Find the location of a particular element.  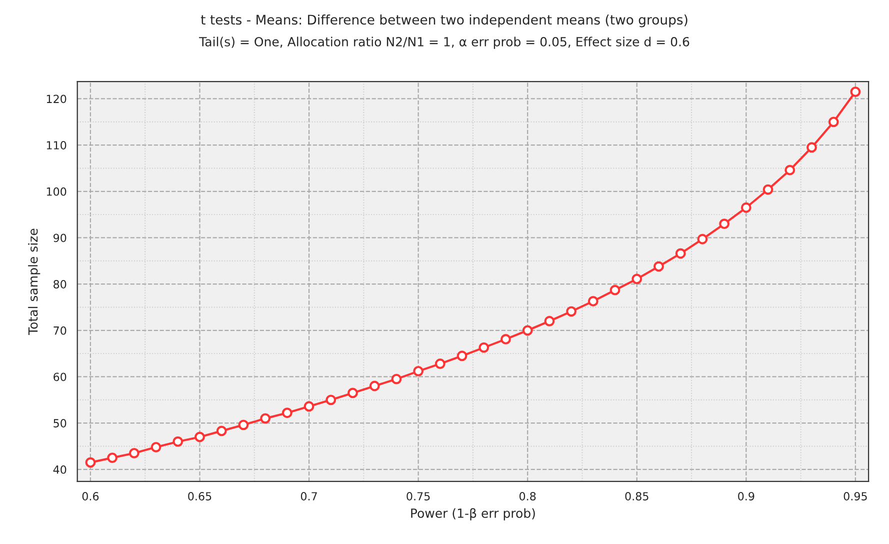

chart-title: t tests - Means: Difference between two independent means (two groups) is located at coordinates (444, 21).